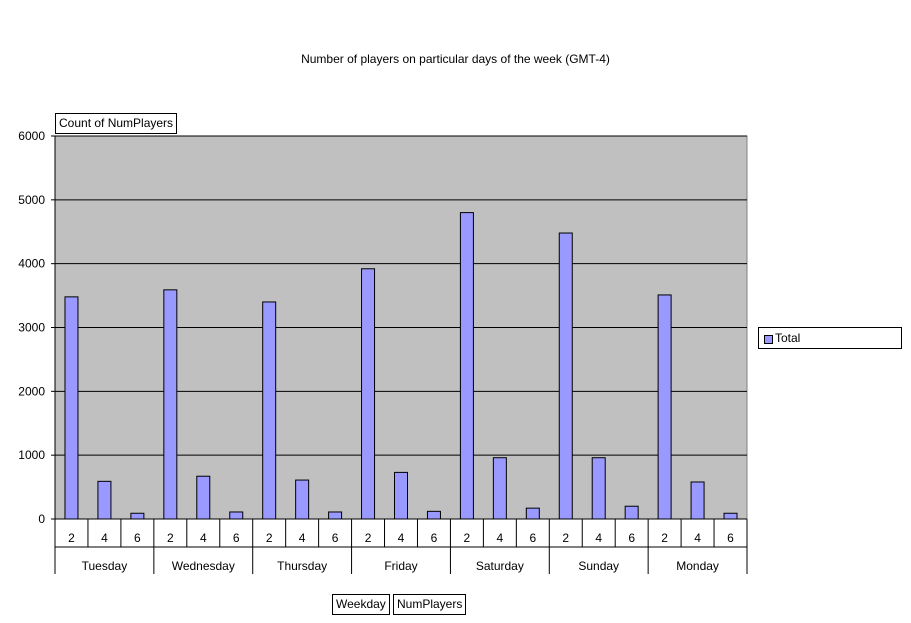  What do you see at coordinates (830, 338) in the screenshot?
I see `legend: Total` at bounding box center [830, 338].